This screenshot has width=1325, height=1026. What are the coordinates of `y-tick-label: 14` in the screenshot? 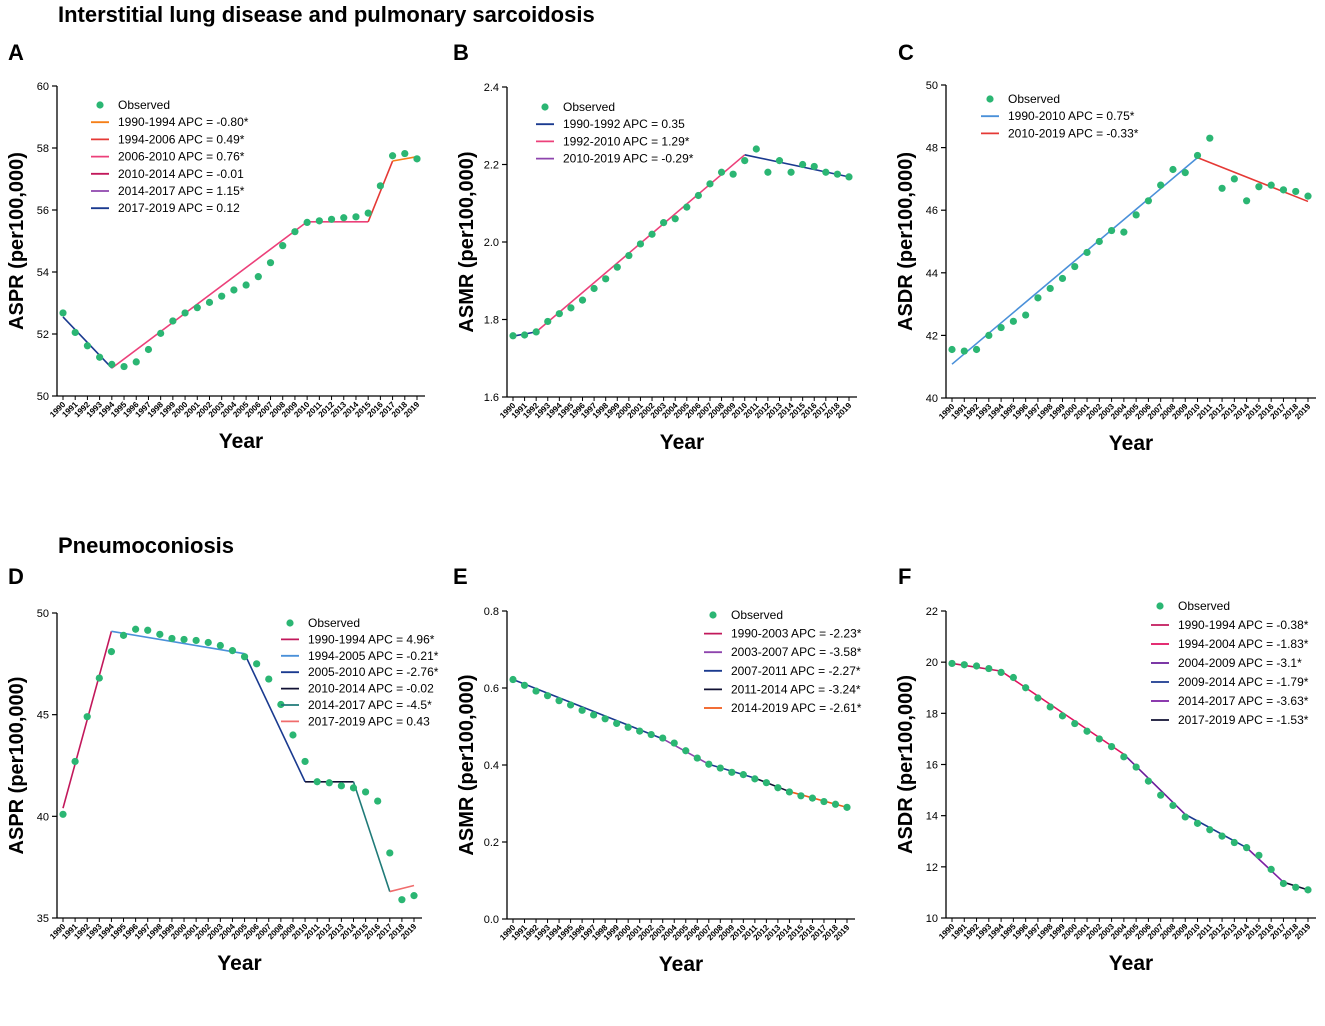 It's located at (932, 817).